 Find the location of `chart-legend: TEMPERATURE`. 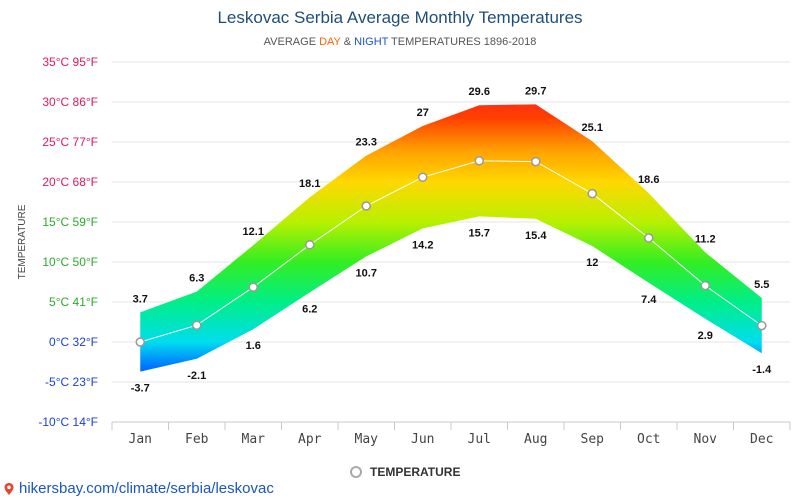

chart-legend: TEMPERATURE is located at coordinates (405, 472).